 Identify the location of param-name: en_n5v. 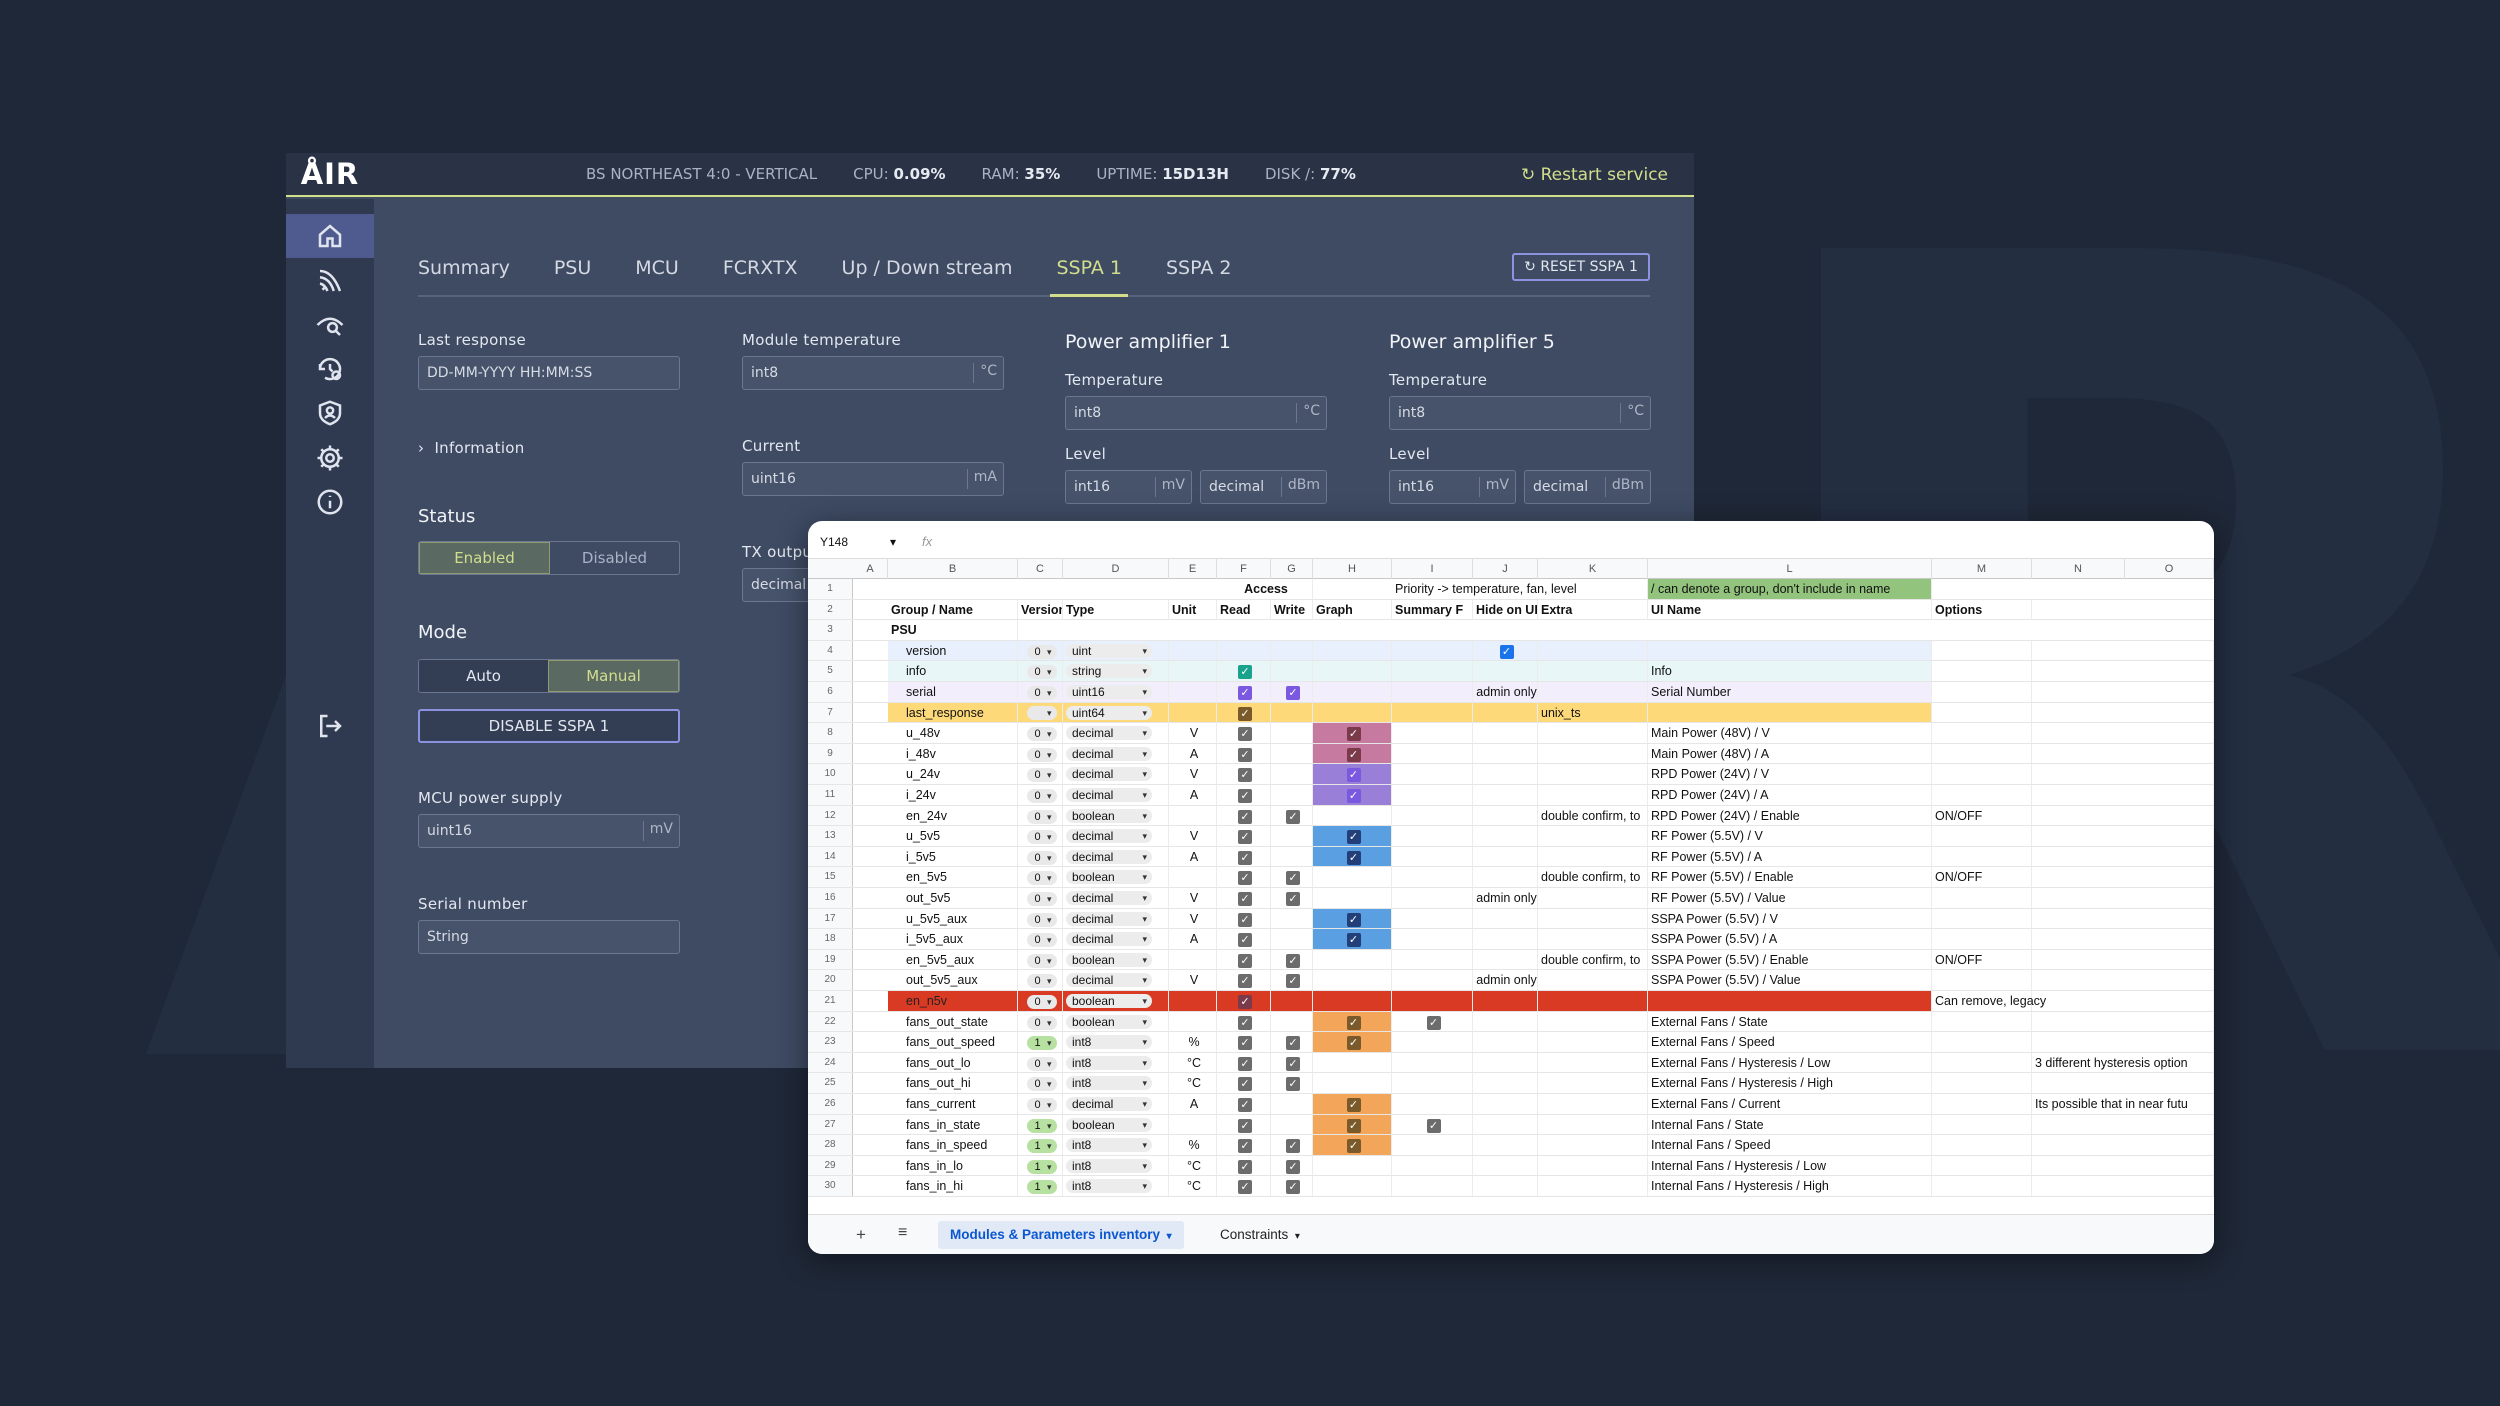
(953, 1001).